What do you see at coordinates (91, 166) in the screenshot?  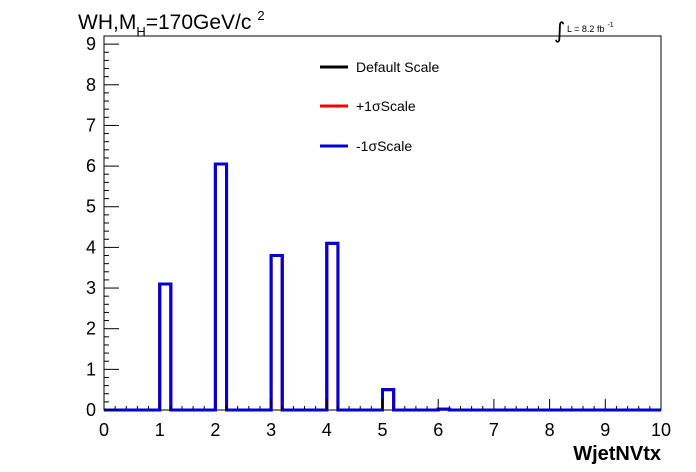 I see `y-tick-label: 6` at bounding box center [91, 166].